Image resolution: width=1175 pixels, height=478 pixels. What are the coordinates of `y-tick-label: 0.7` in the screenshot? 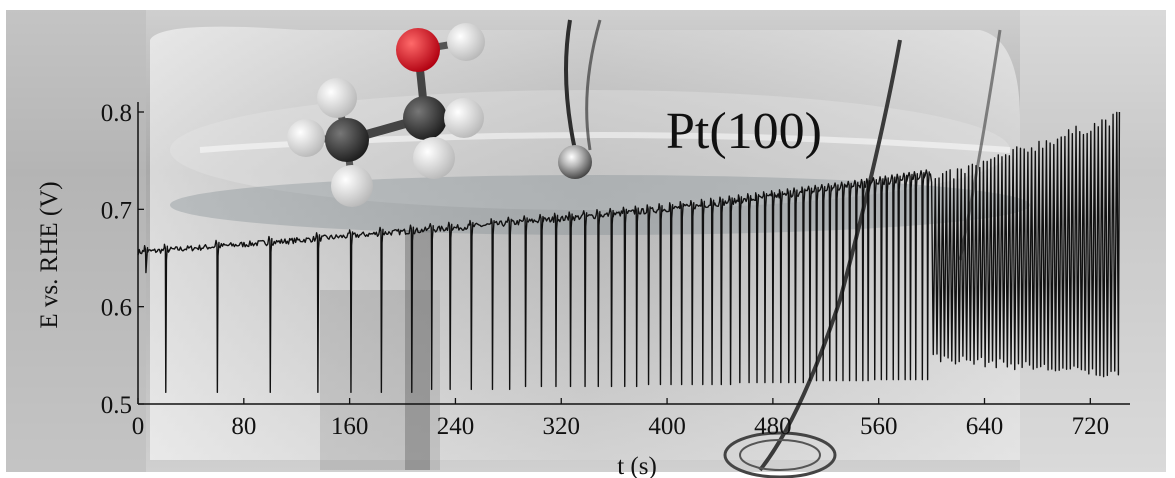 It's located at (116, 210).